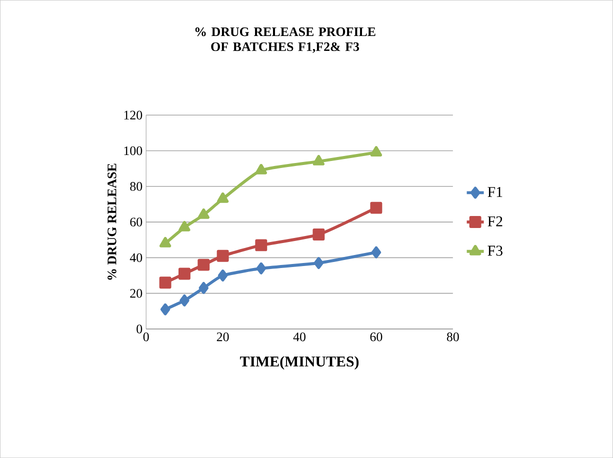 Image resolution: width=613 pixels, height=458 pixels. What do you see at coordinates (285, 40) in the screenshot?
I see `chart-title: % DRUG RELEASE PROFILE OF BATCHES F1,F2& F3` at bounding box center [285, 40].